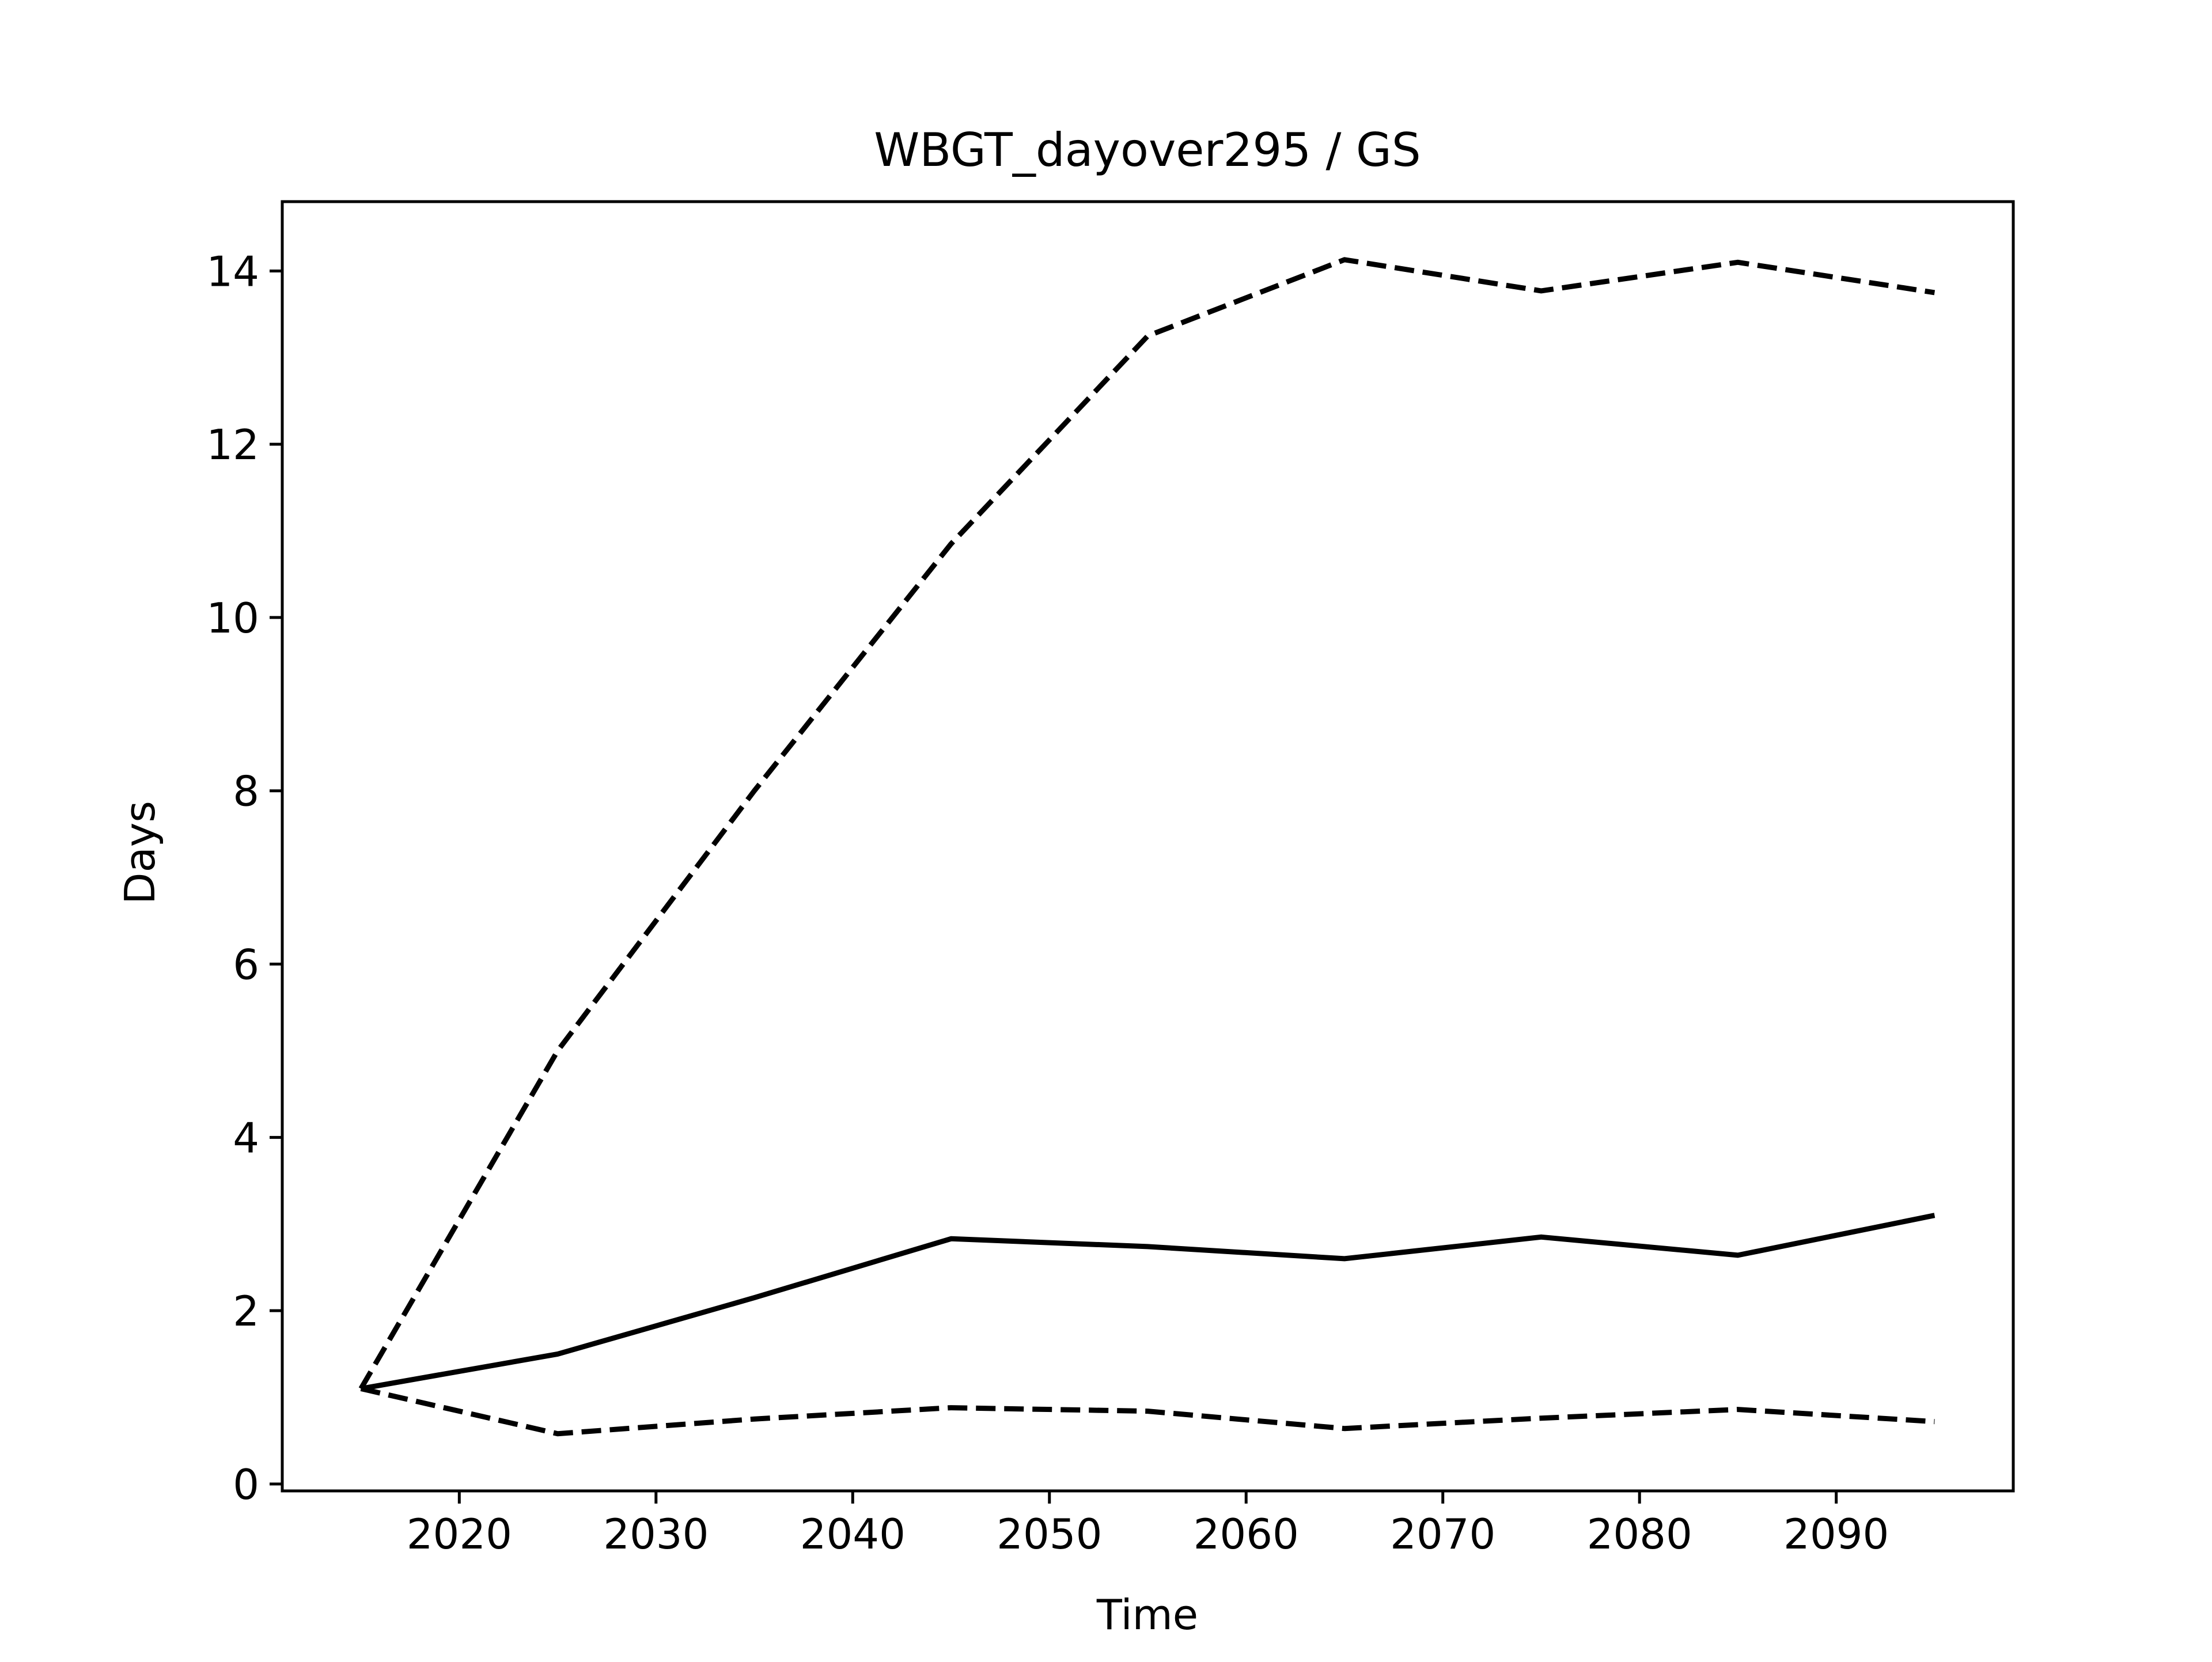 This screenshot has height=1662, width=2212. Describe the element at coordinates (1147, 1615) in the screenshot. I see `x-axis-label: Time` at that location.